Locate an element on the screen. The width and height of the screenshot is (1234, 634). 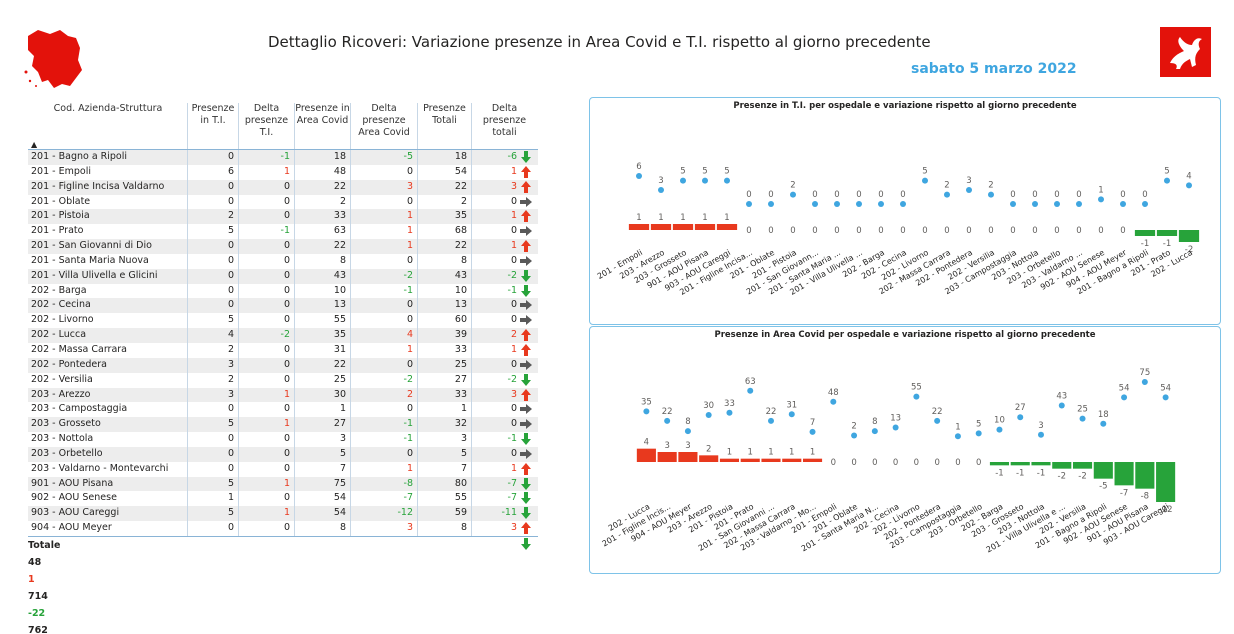
table-row: 201 - Empoli 6 1 48 0 54 1 is located at coordinates (283, 172).